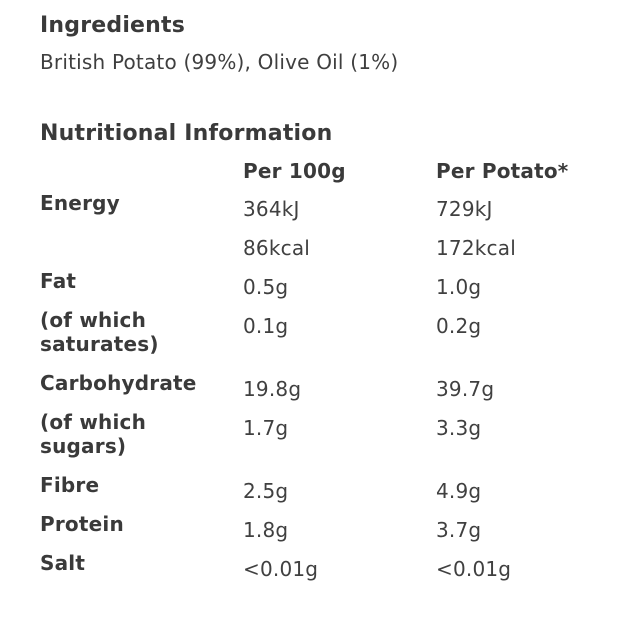 The image size is (640, 639). What do you see at coordinates (219, 62) in the screenshot?
I see `ingredients-text: British Potato (99%), Olive Oil (1%)` at bounding box center [219, 62].